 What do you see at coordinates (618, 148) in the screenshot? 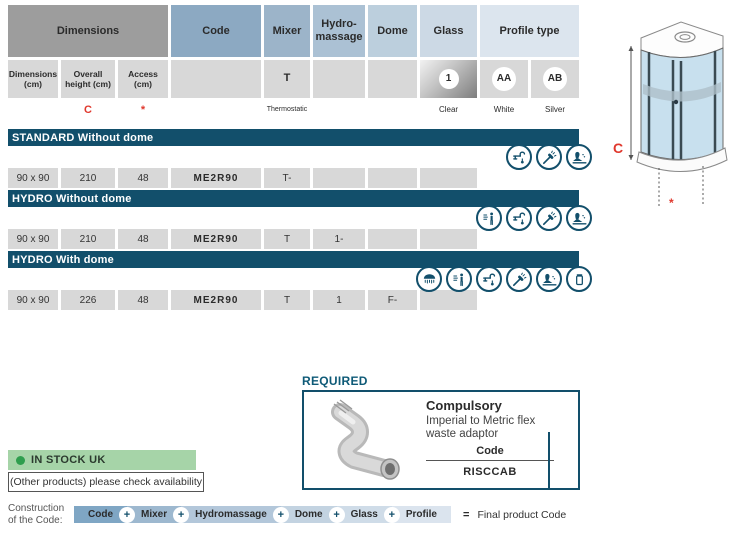
I see `diagram-height-label: C` at bounding box center [618, 148].